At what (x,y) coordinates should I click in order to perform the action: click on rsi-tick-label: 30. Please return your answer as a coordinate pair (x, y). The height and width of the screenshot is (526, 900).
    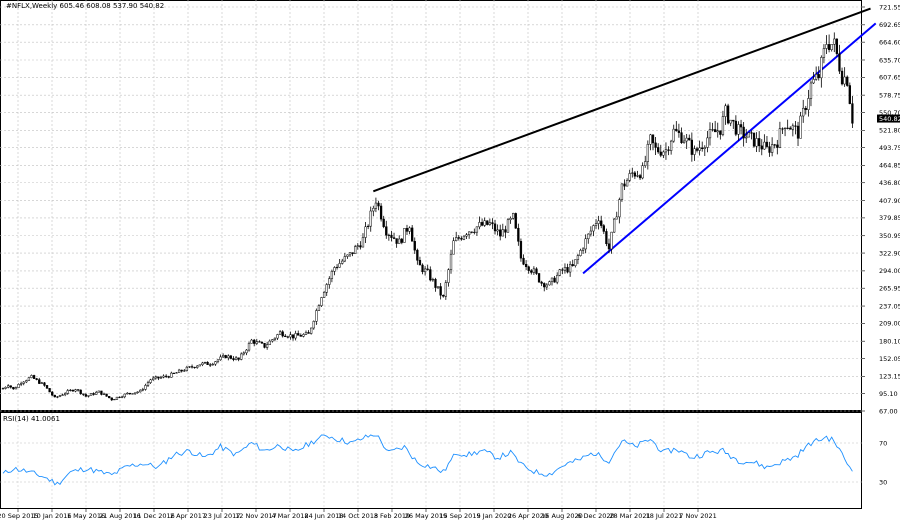
    Looking at the image, I should click on (883, 482).